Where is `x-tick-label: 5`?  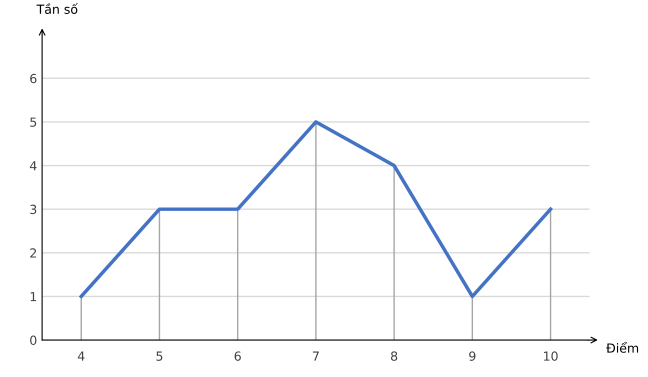 x-tick-label: 5 is located at coordinates (159, 356).